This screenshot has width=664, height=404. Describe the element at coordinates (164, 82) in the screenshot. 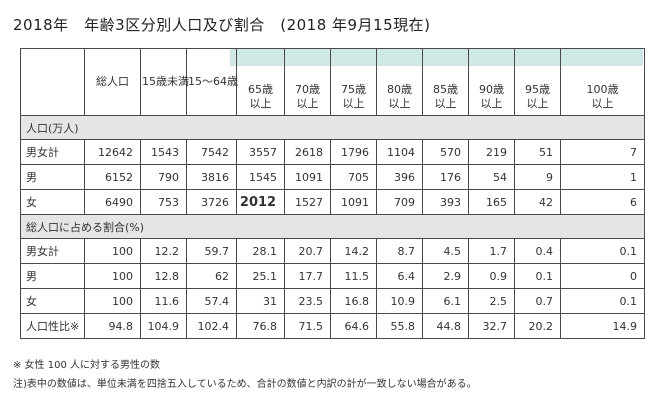

I see `header-cell: 15歳未満` at that location.